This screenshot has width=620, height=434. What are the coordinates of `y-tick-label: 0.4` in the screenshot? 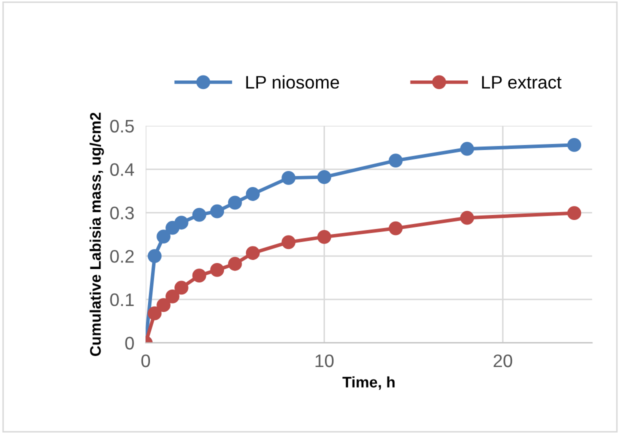 It's located at (122, 169).